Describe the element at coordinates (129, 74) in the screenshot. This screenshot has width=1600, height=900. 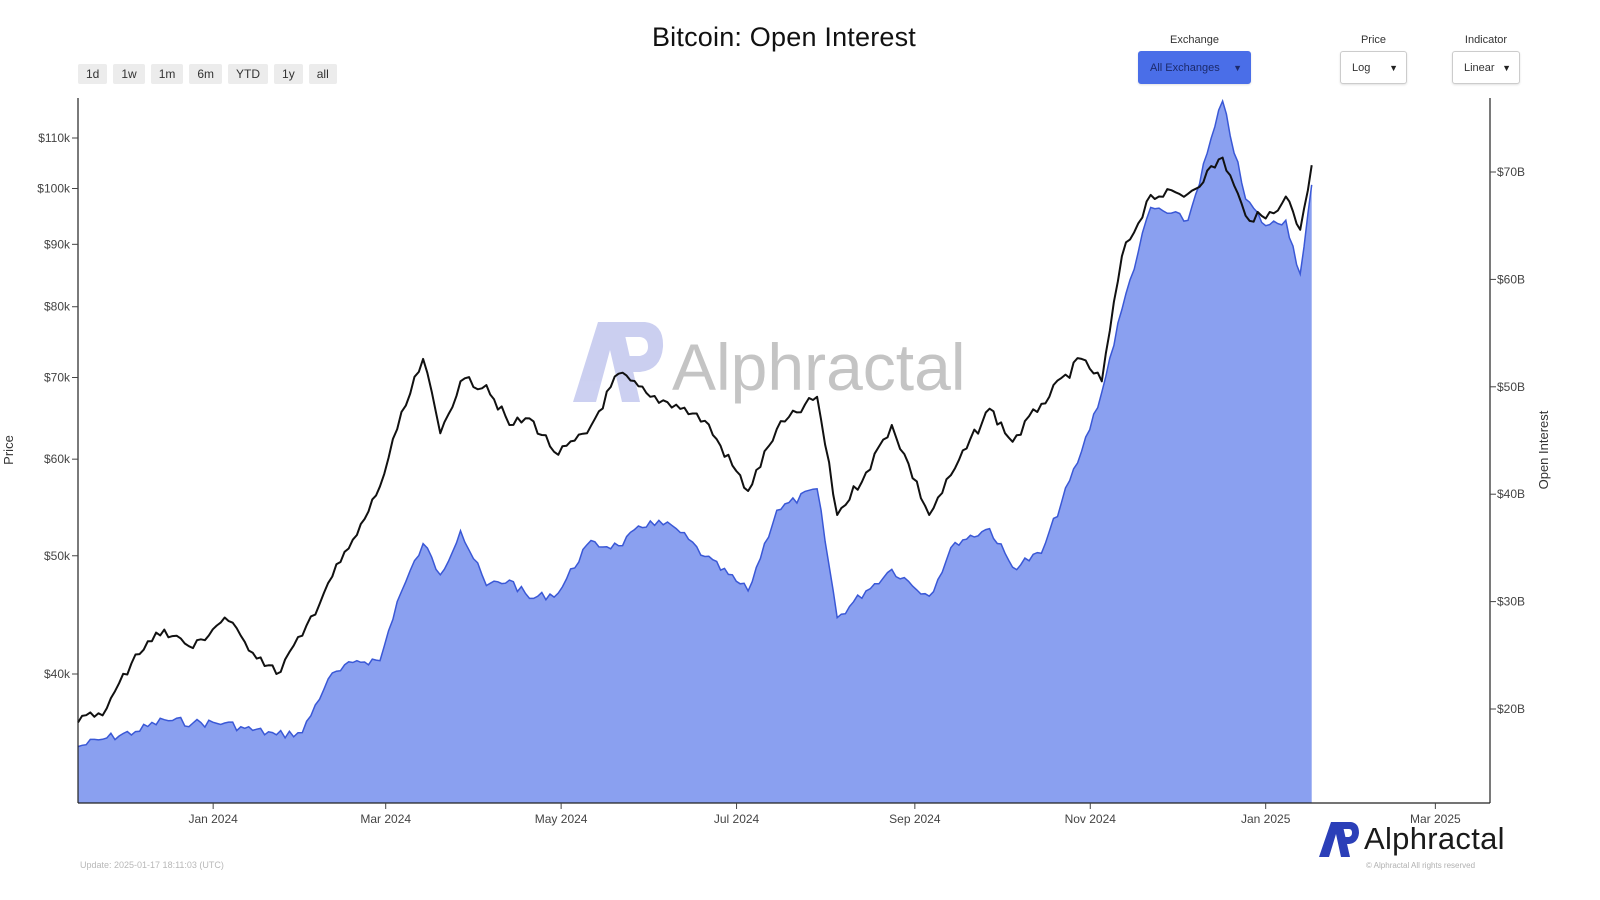
I see `range-button-1w: 1w` at that location.